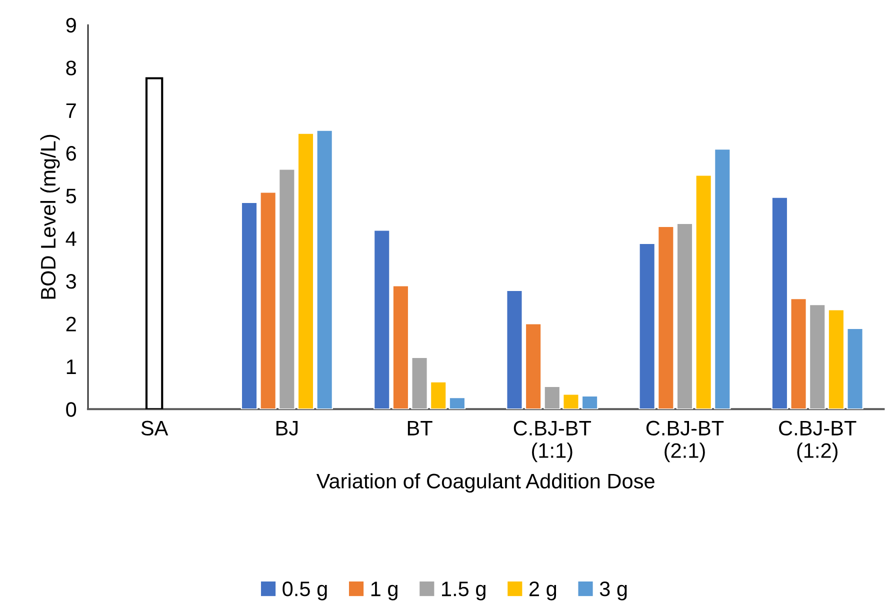 This screenshot has height=607, width=889. Describe the element at coordinates (485, 483) in the screenshot. I see `x-axis-title: Variation of Coagulant Addition Dose` at that location.